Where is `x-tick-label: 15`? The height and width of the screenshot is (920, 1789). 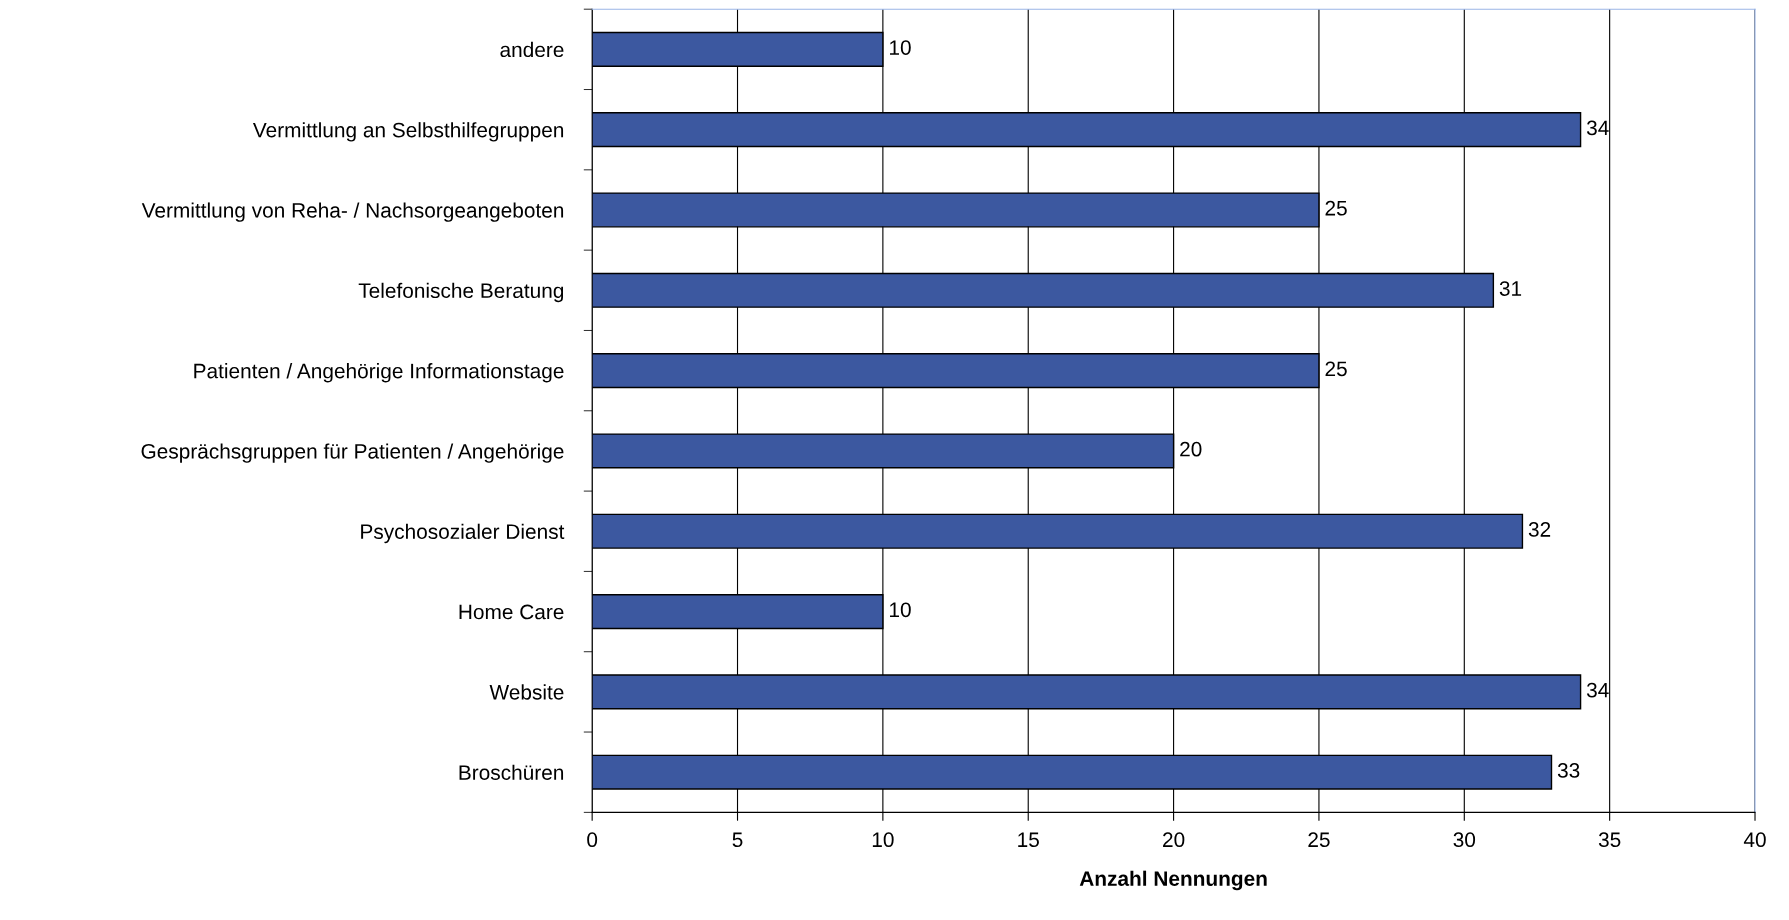 x-tick-label: 15 is located at coordinates (1028, 840).